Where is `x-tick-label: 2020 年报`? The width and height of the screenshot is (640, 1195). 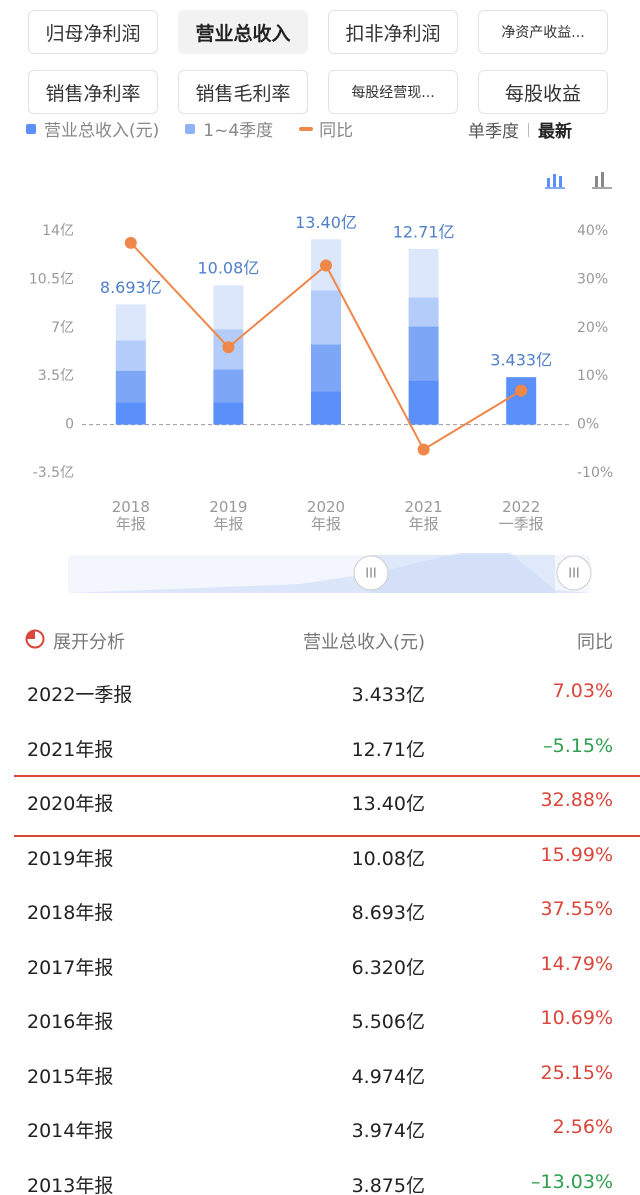
x-tick-label: 2020 年报 is located at coordinates (326, 515).